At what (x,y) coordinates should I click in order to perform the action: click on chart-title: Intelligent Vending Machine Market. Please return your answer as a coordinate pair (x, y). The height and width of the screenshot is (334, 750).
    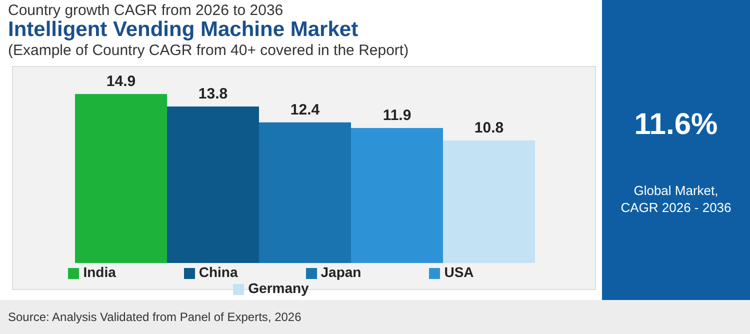
    Looking at the image, I should click on (183, 30).